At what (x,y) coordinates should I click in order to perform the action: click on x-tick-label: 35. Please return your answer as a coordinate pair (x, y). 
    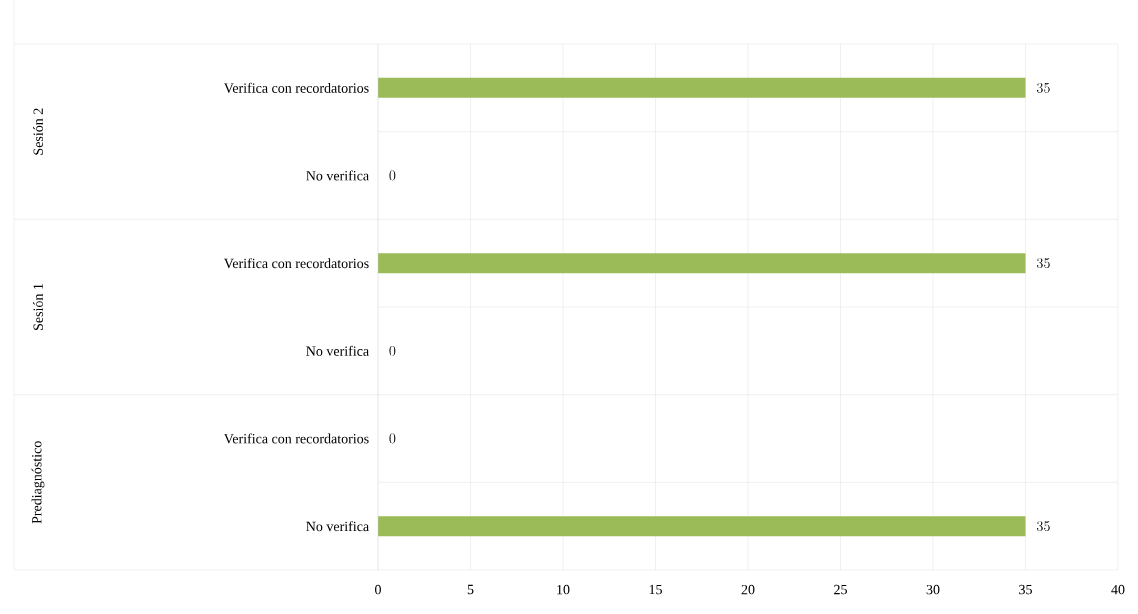
    Looking at the image, I should click on (1025, 589).